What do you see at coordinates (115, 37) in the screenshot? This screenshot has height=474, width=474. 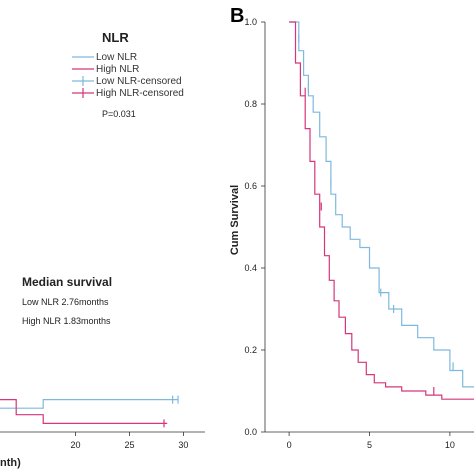 I see `legend-title: NLR` at bounding box center [115, 37].